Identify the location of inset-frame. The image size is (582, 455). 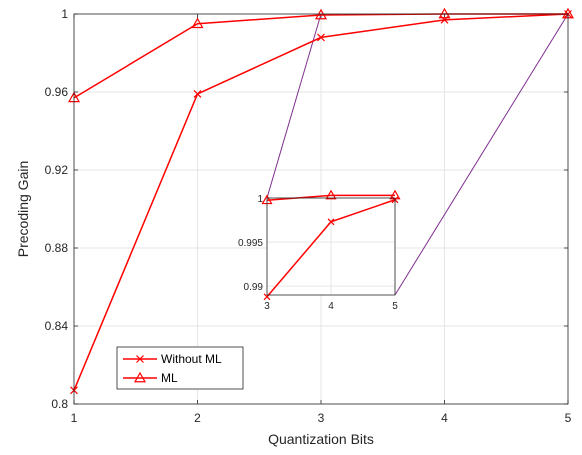
(331, 246).